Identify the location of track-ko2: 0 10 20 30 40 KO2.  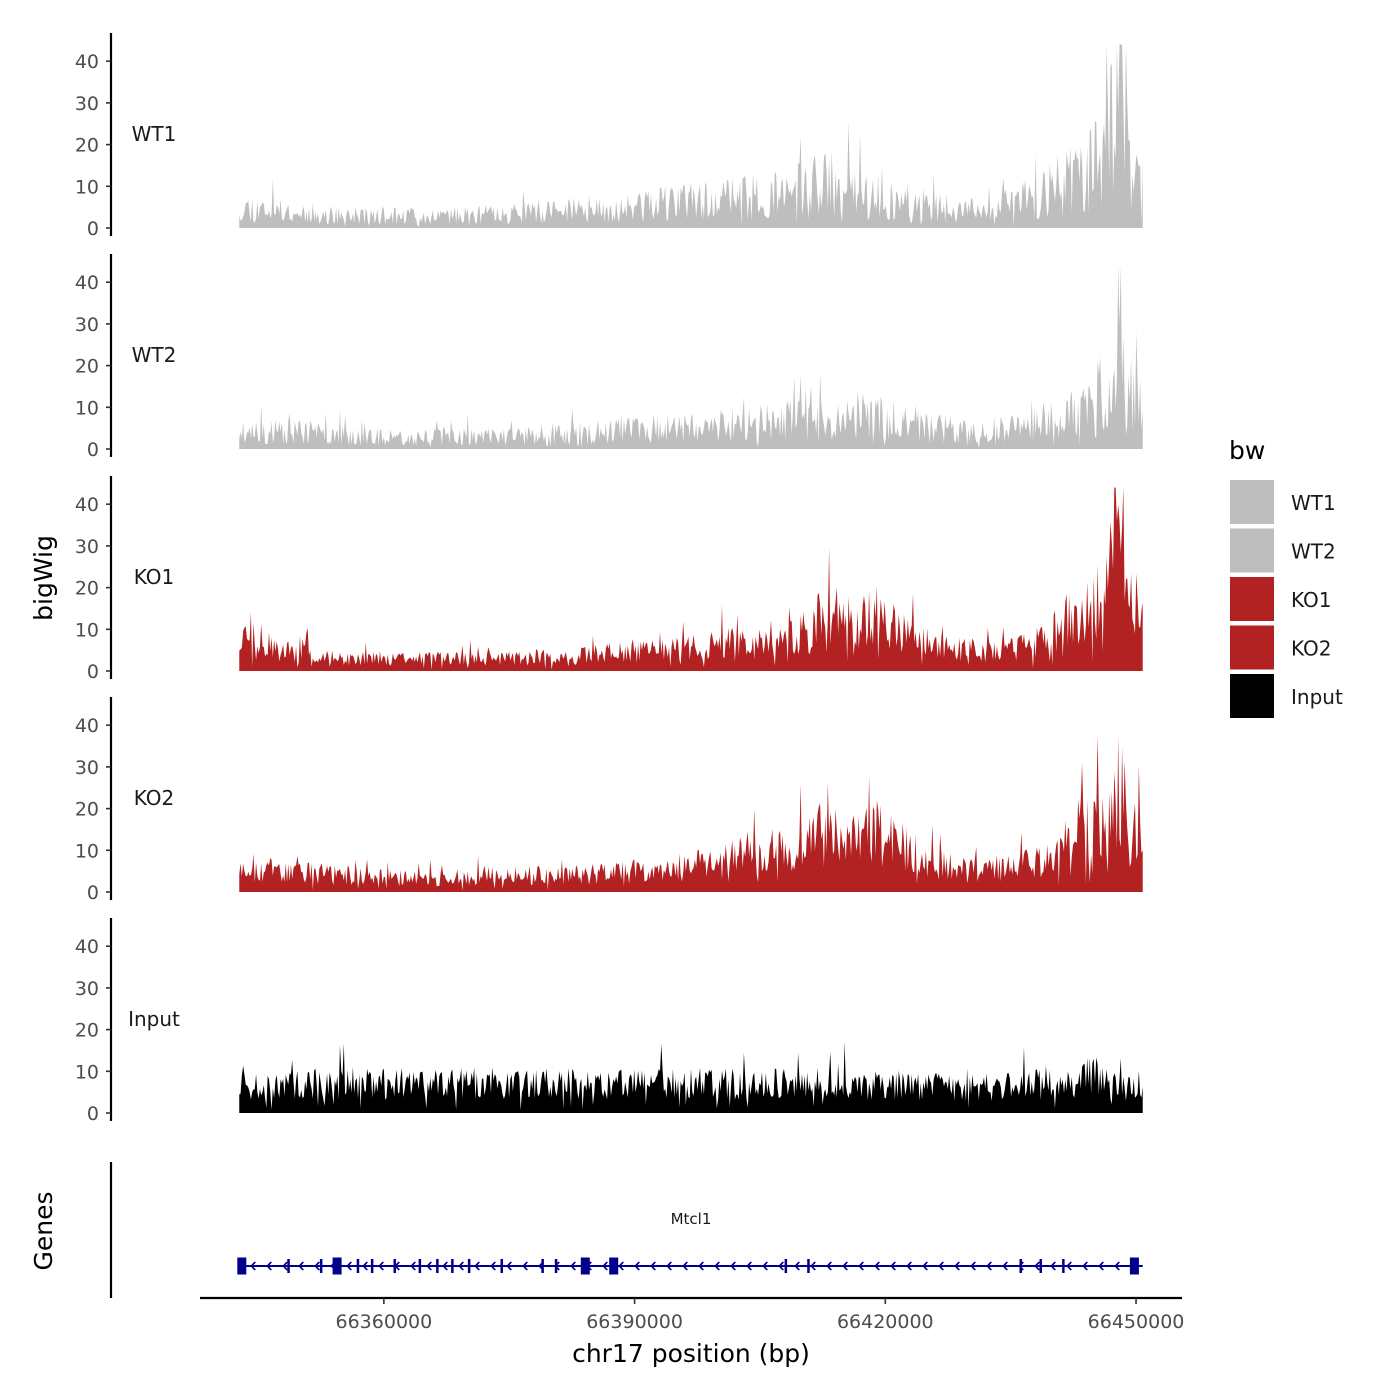
(609, 800).